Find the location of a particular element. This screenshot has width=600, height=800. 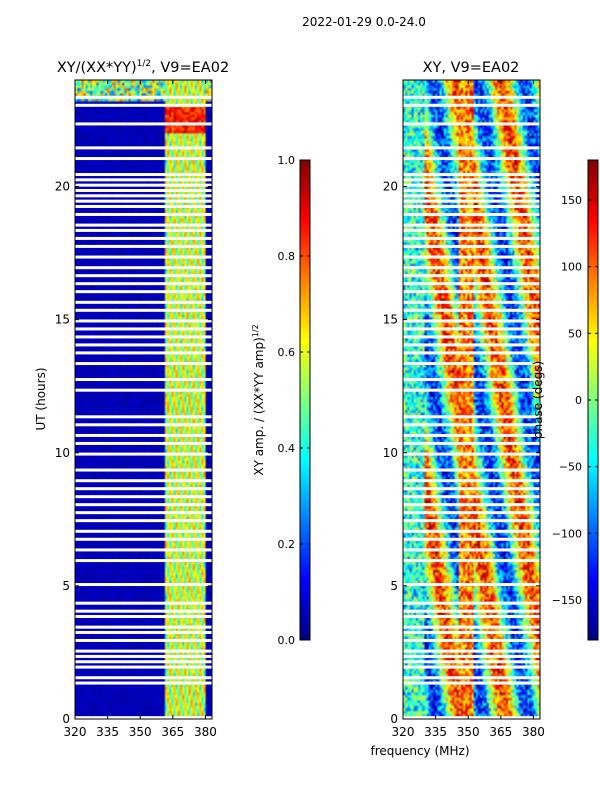

figure-title: 2022-01-29 0.0-24.0 is located at coordinates (364, 22).